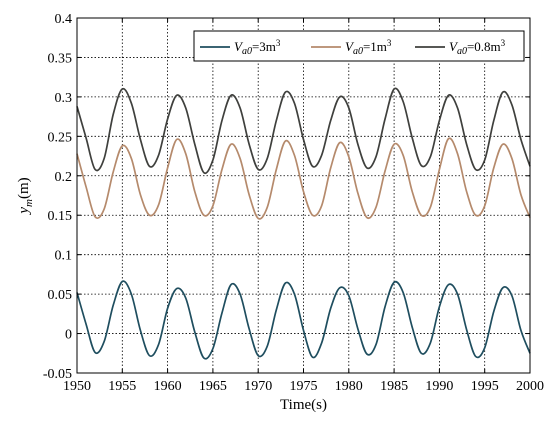 This screenshot has width=550, height=424. I want to click on x-tick-label: 1985, so click(394, 386).